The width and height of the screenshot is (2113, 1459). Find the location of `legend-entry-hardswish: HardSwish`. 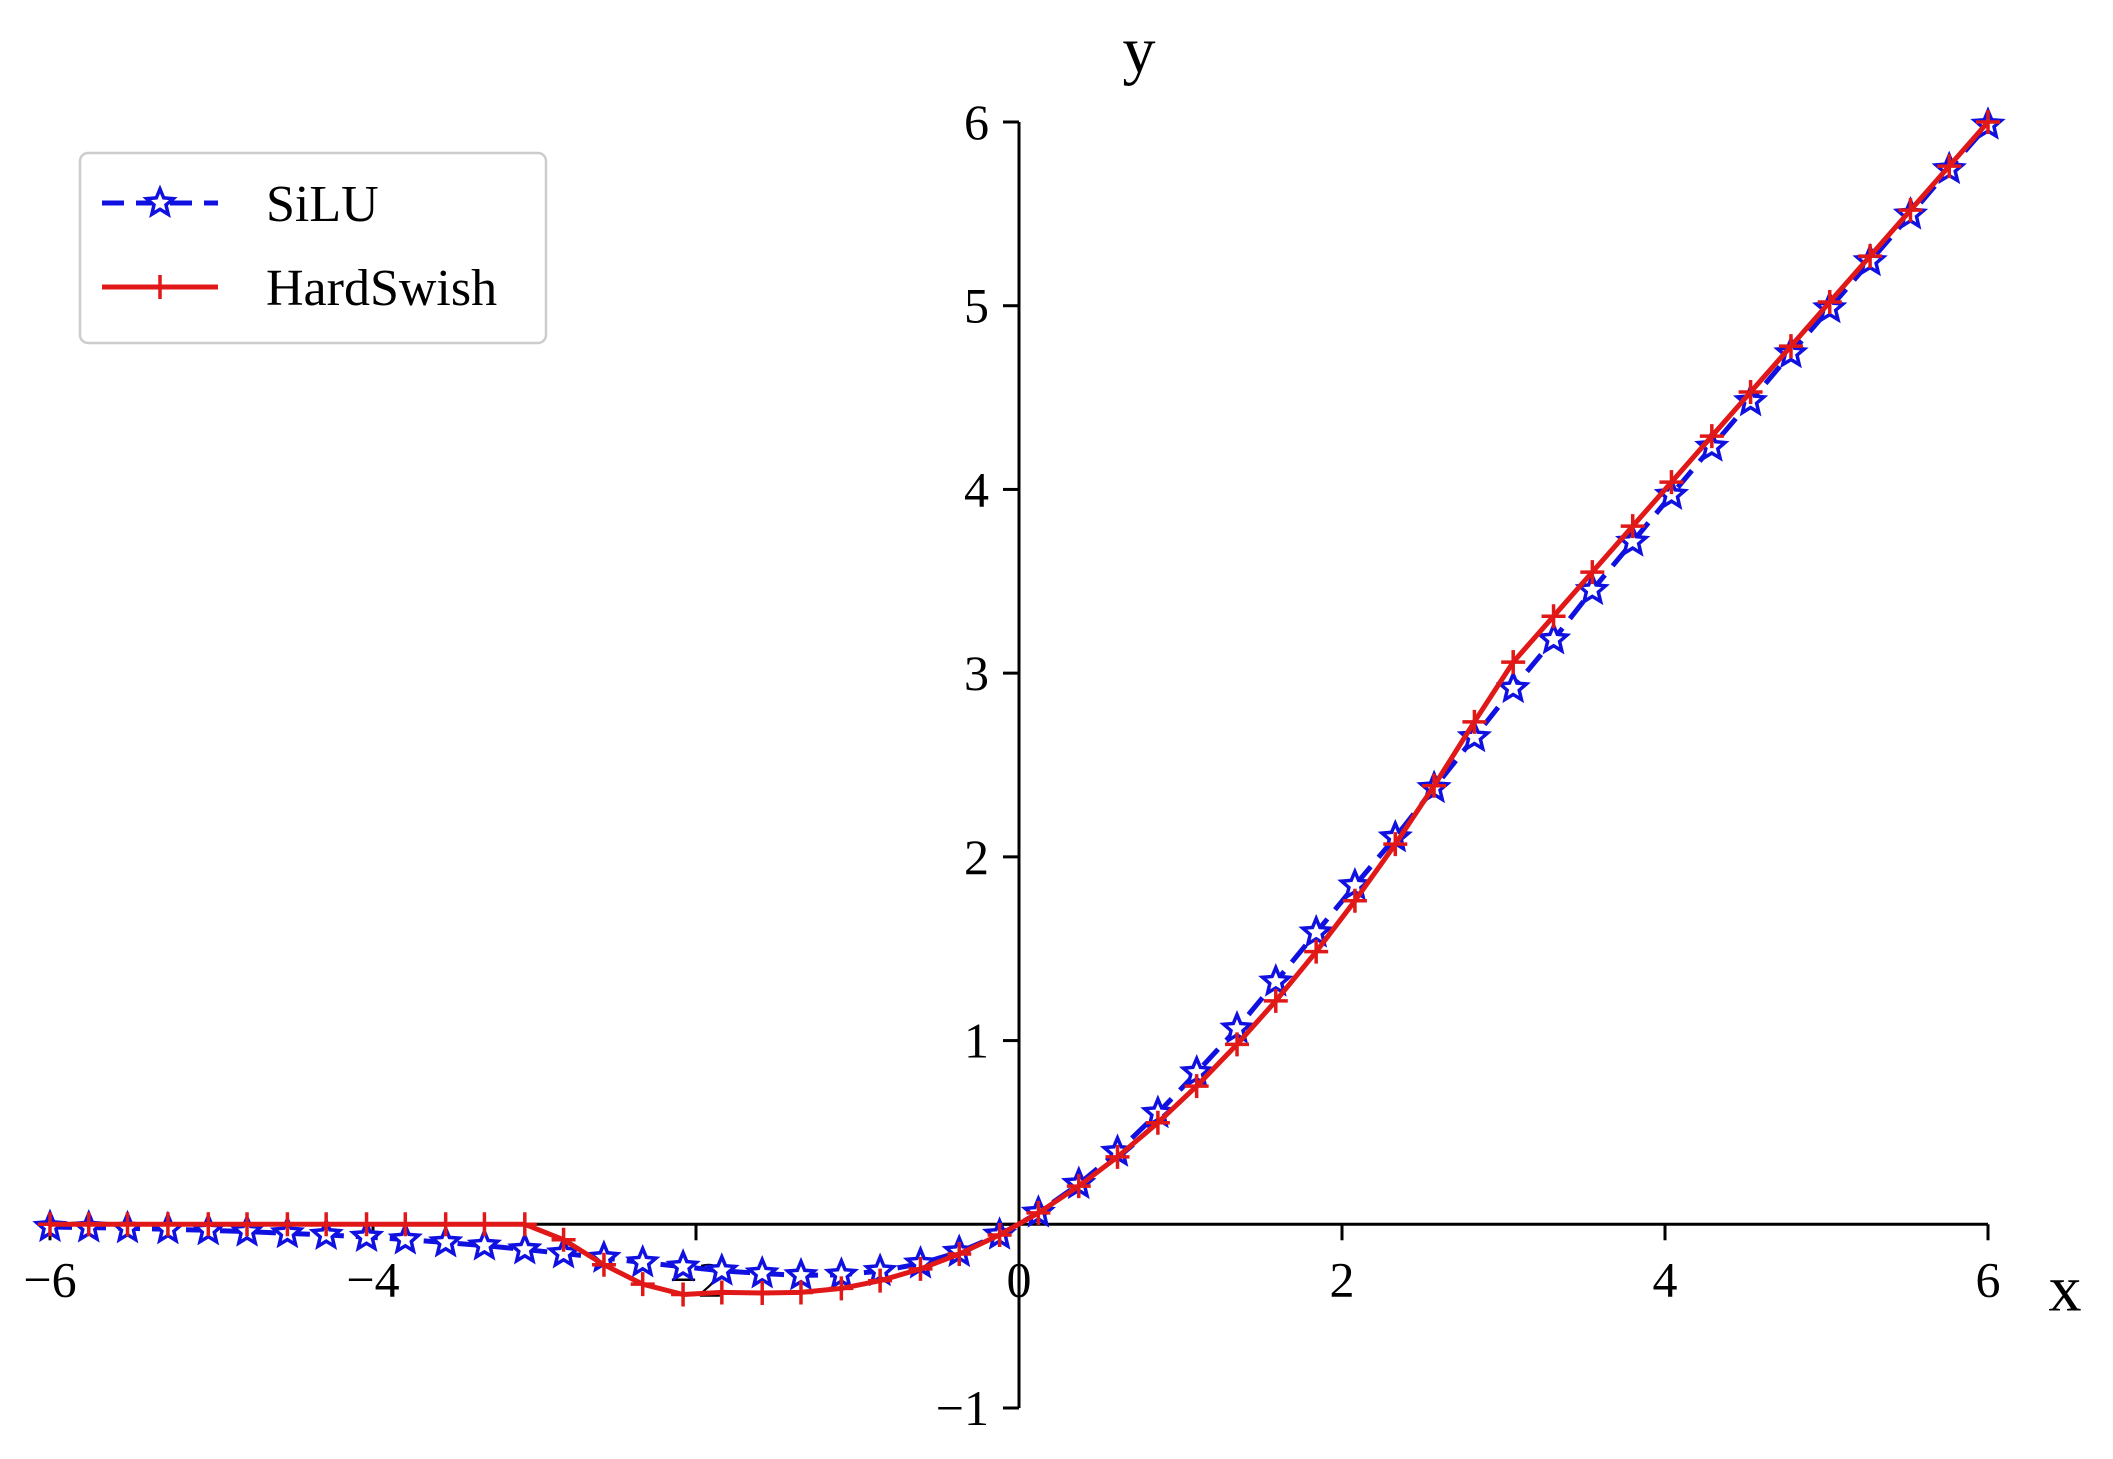

legend-entry-hardswish: HardSwish is located at coordinates (299, 288).